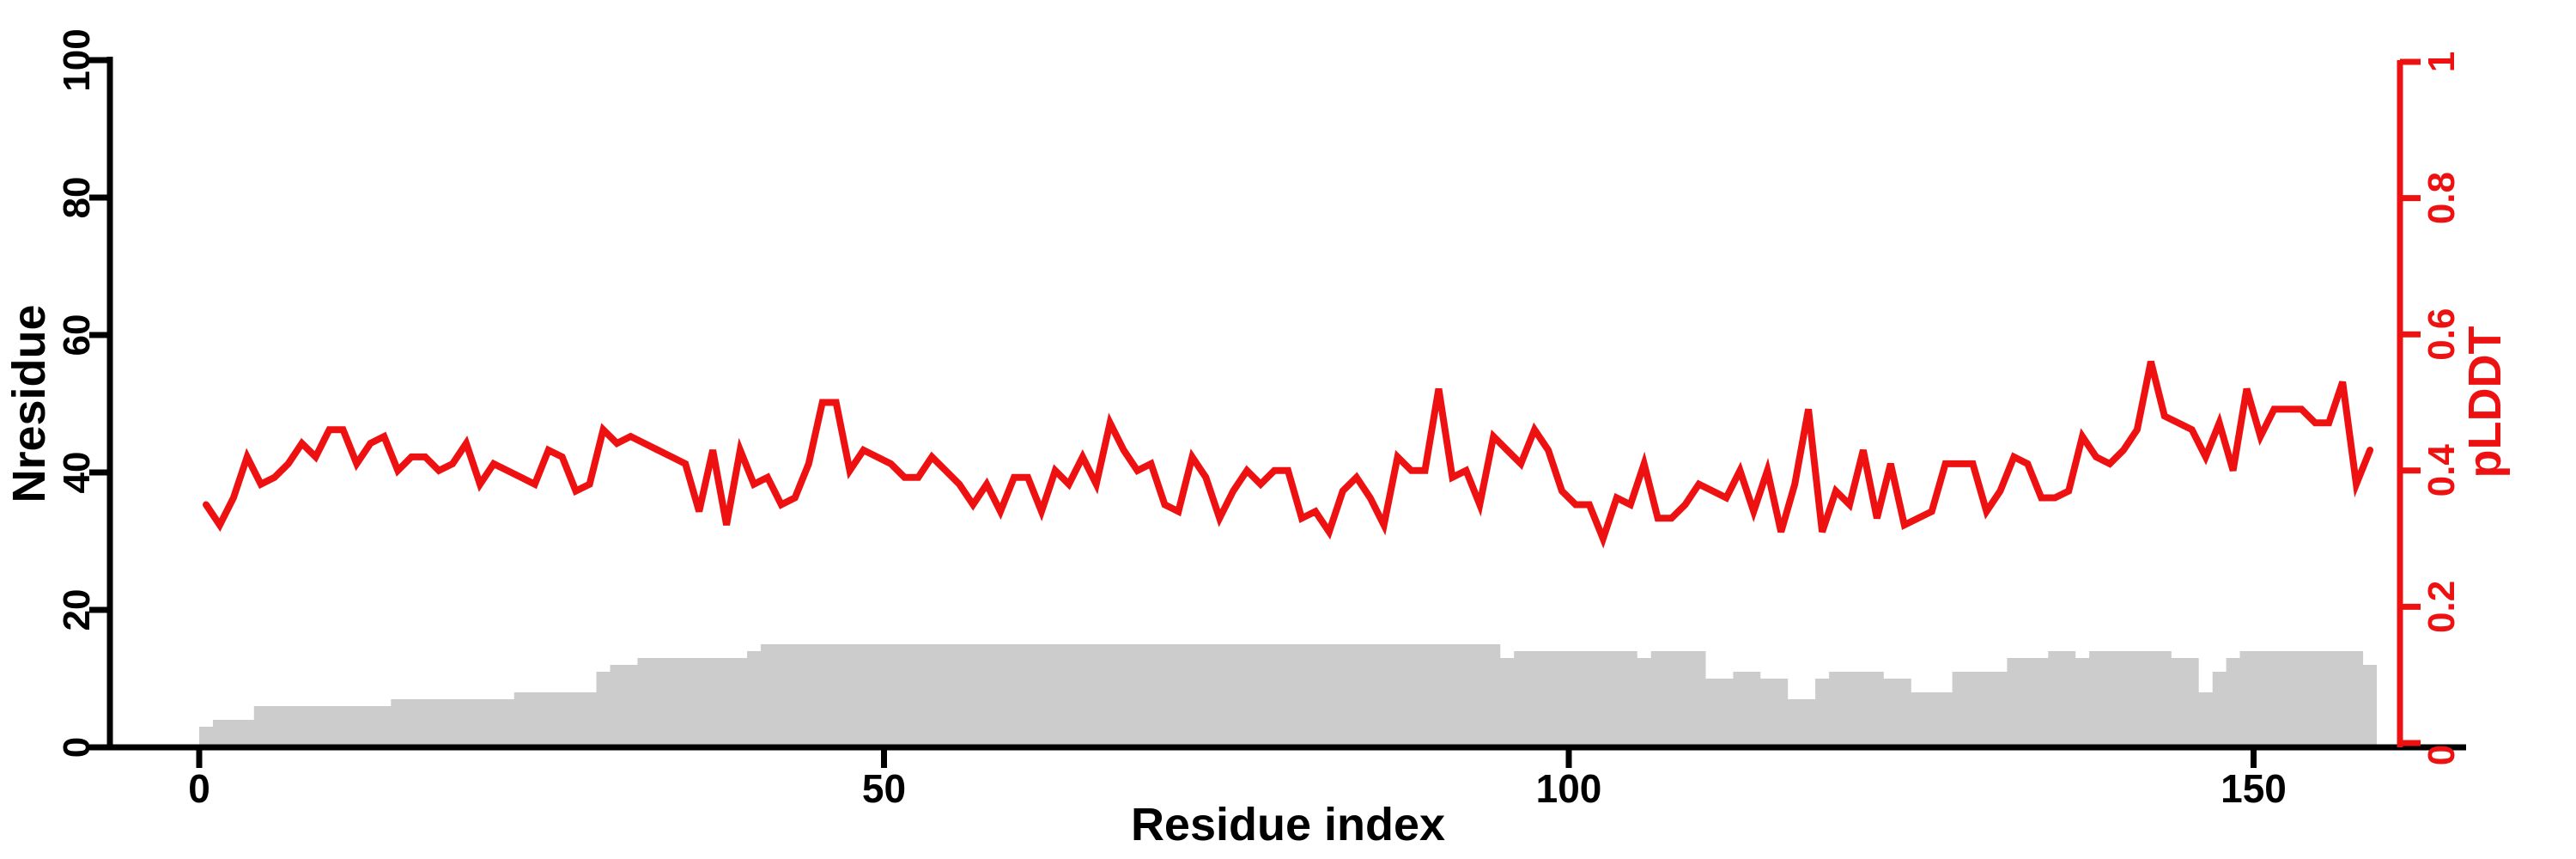 This screenshot has width=2576, height=859. What do you see at coordinates (2442, 62) in the screenshot?
I see `right-tick-label: 1` at bounding box center [2442, 62].